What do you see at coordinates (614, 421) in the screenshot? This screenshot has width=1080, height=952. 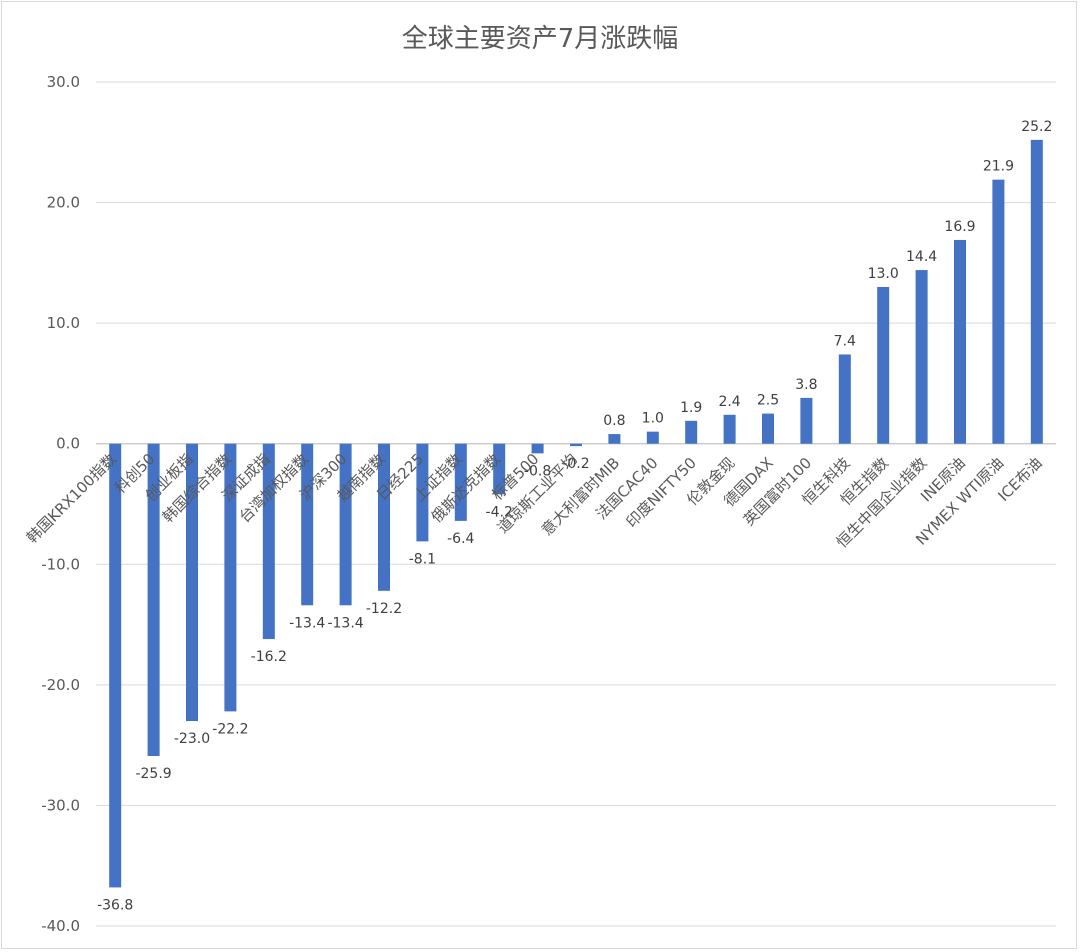 I see `data-label: 0.8` at bounding box center [614, 421].